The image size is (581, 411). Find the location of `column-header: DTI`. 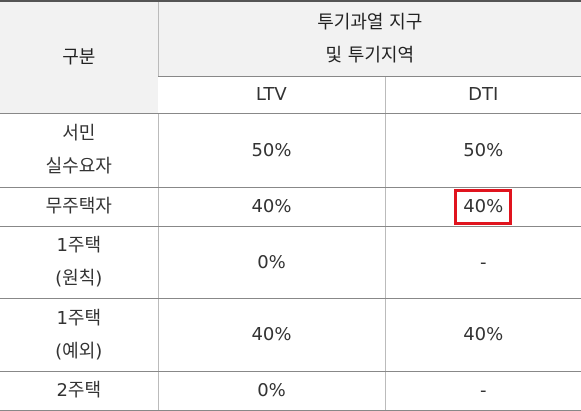

column-header: DTI is located at coordinates (482, 95).